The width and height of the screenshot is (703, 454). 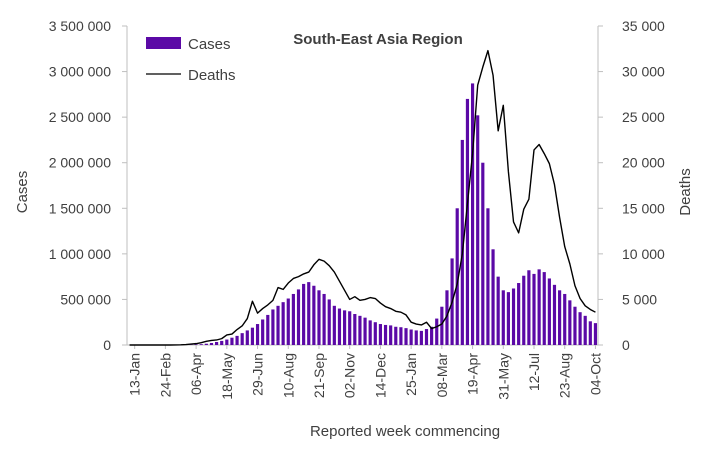 I want to click on x-tick-label: 02-Nov, so click(x=350, y=375).